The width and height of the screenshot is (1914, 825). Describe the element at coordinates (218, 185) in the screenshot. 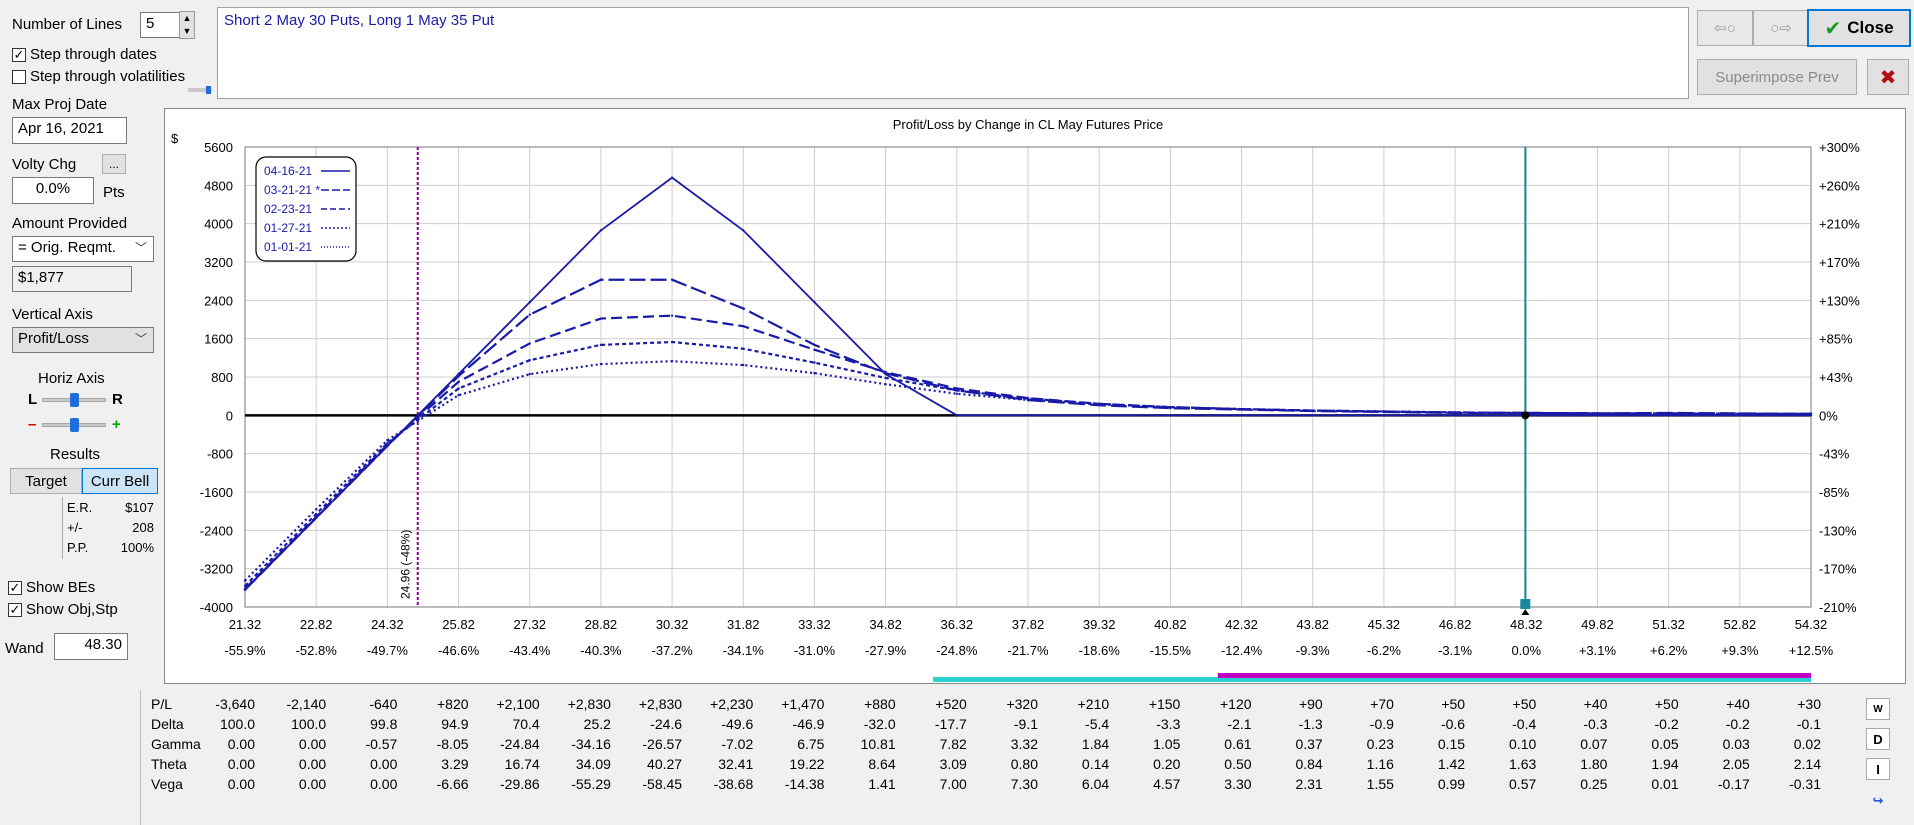

I see `y-tick-label: 4800` at that location.